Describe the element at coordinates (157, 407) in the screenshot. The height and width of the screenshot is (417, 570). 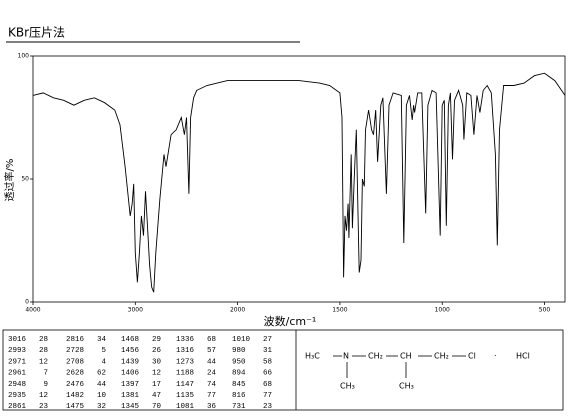
I see `transmittance-cell: 70` at that location.